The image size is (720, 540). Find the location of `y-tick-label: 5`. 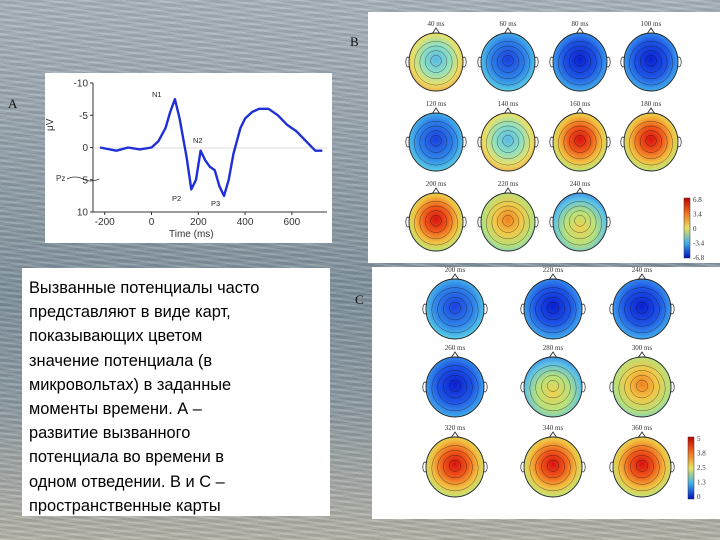

y-tick-label: 5 is located at coordinates (85, 180).